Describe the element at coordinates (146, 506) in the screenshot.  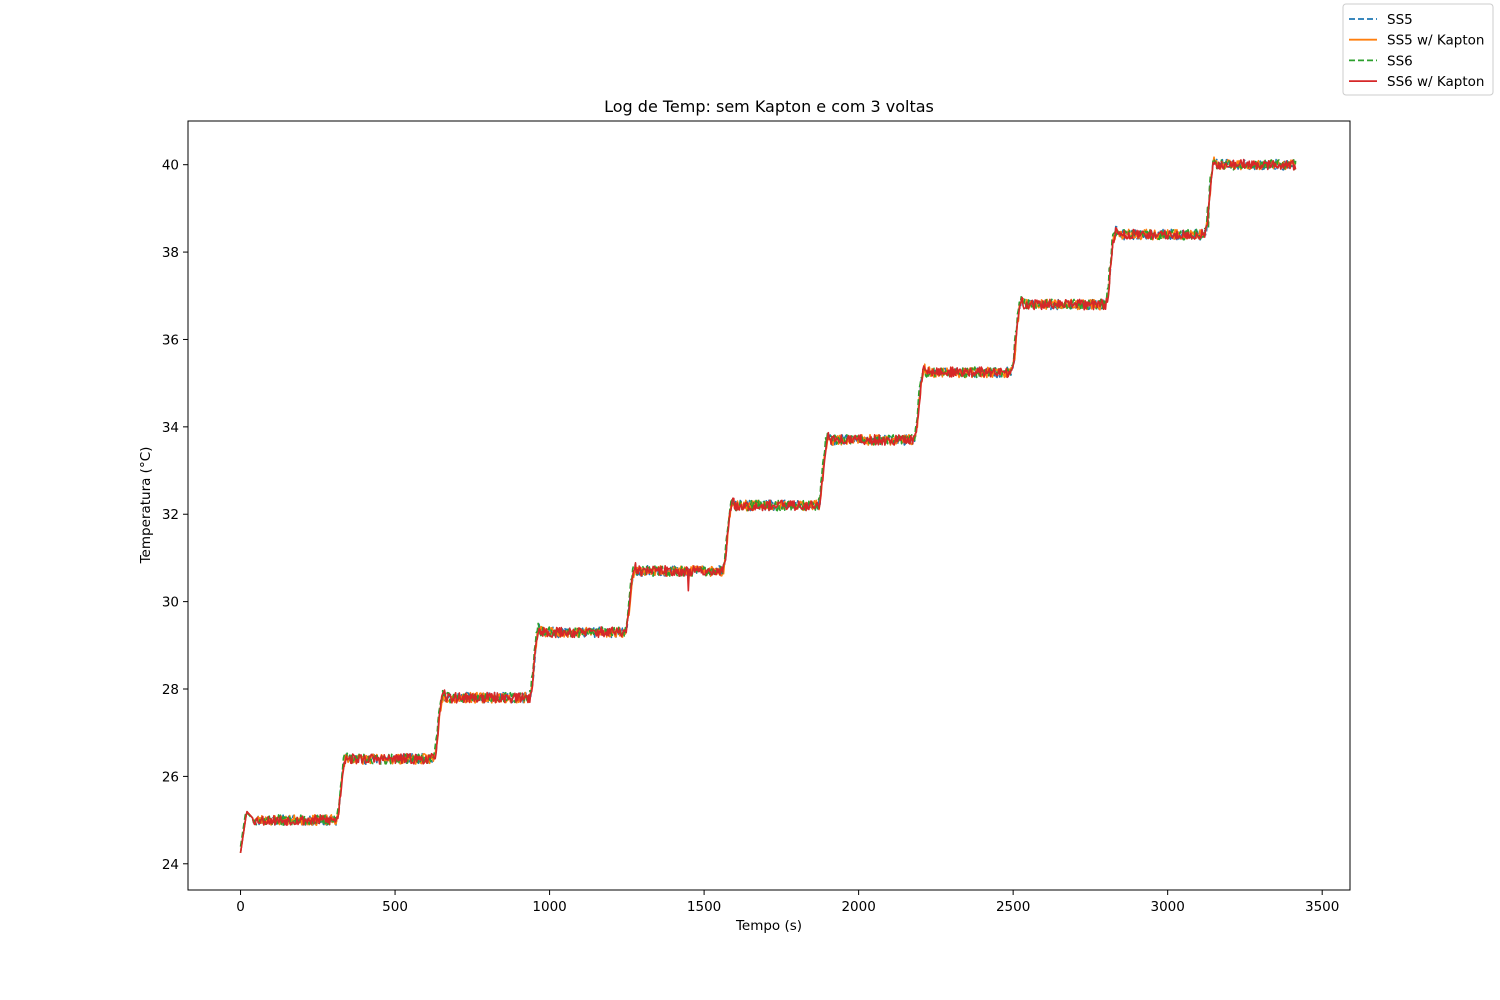
I see `y-axis-label: Temperatura (°C)` at that location.